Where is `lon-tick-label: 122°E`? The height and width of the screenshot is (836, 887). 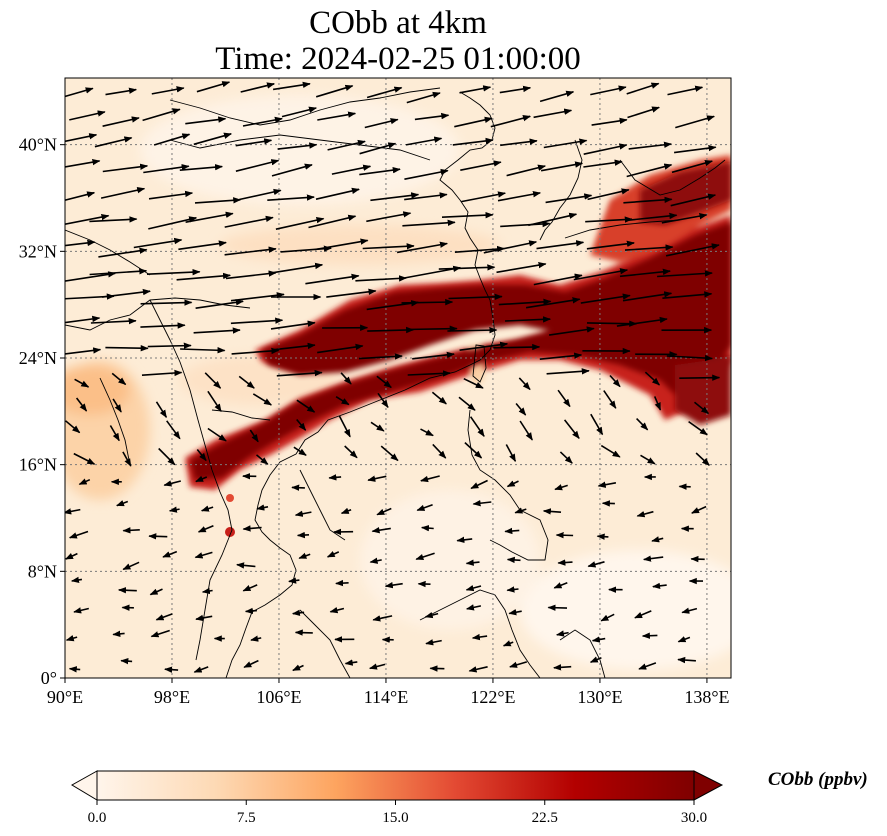
lon-tick-label: 122°E is located at coordinates (492, 697).